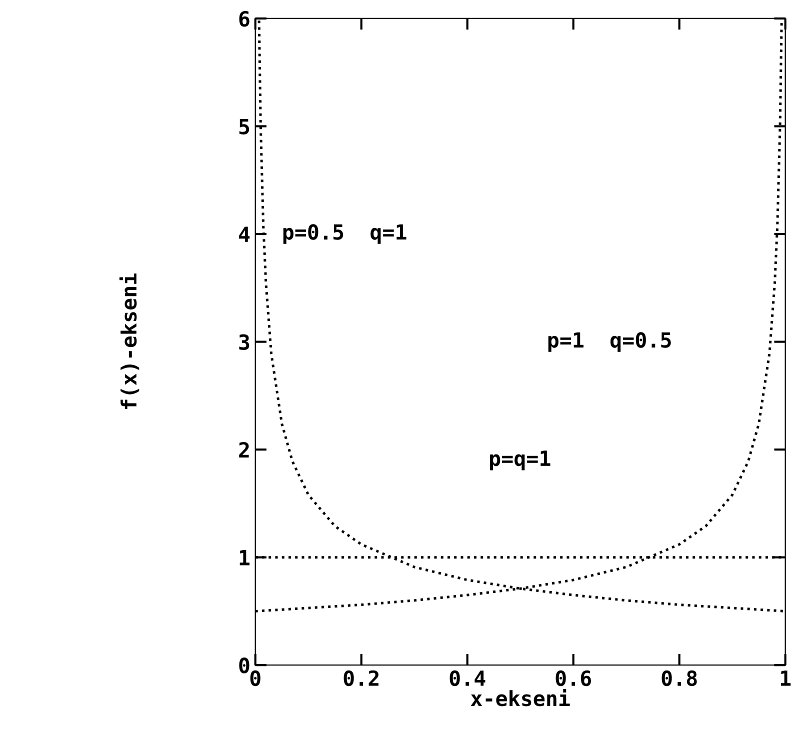  Describe the element at coordinates (244, 234) in the screenshot. I see `y-tick-label: 4` at that location.